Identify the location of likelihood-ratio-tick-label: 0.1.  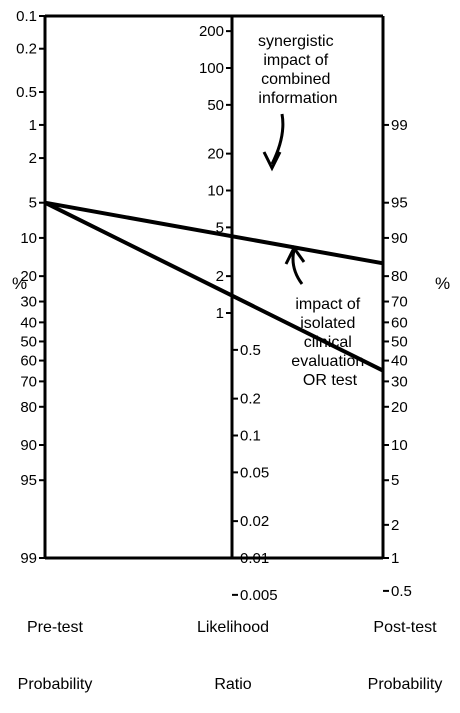
(250, 436).